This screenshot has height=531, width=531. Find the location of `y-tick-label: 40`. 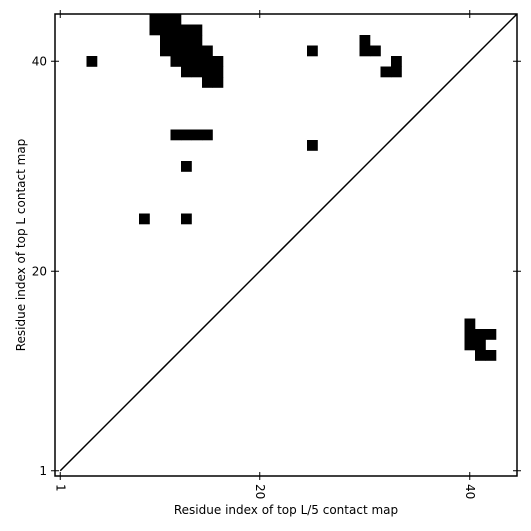

y-tick-label: 40 is located at coordinates (39, 61).